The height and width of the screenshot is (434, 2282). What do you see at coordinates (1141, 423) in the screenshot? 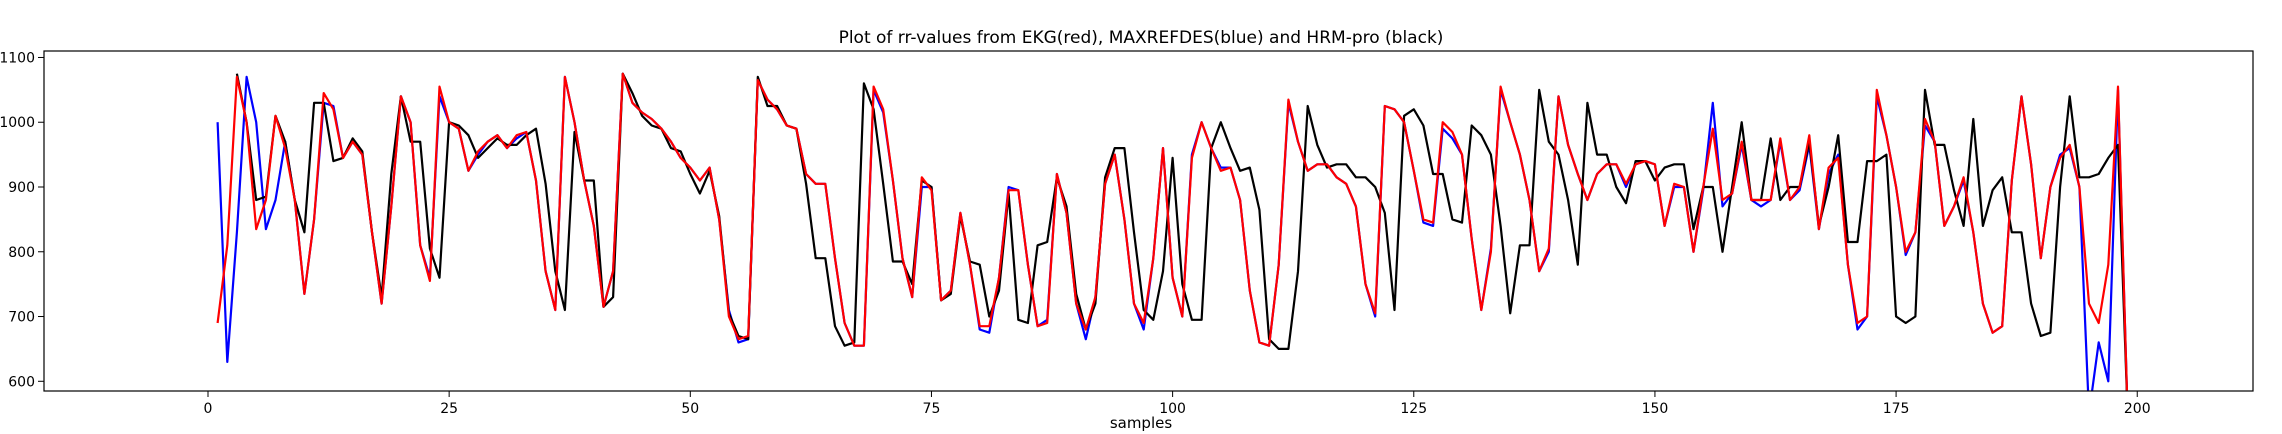
I see `x-axis-label: samples` at bounding box center [1141, 423].